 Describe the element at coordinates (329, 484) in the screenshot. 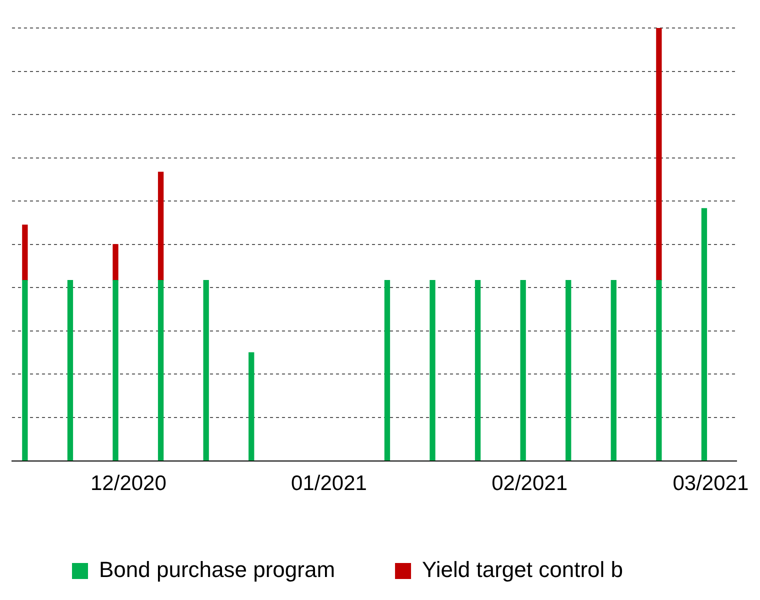

I see `x-tick-label: 01/2021` at that location.